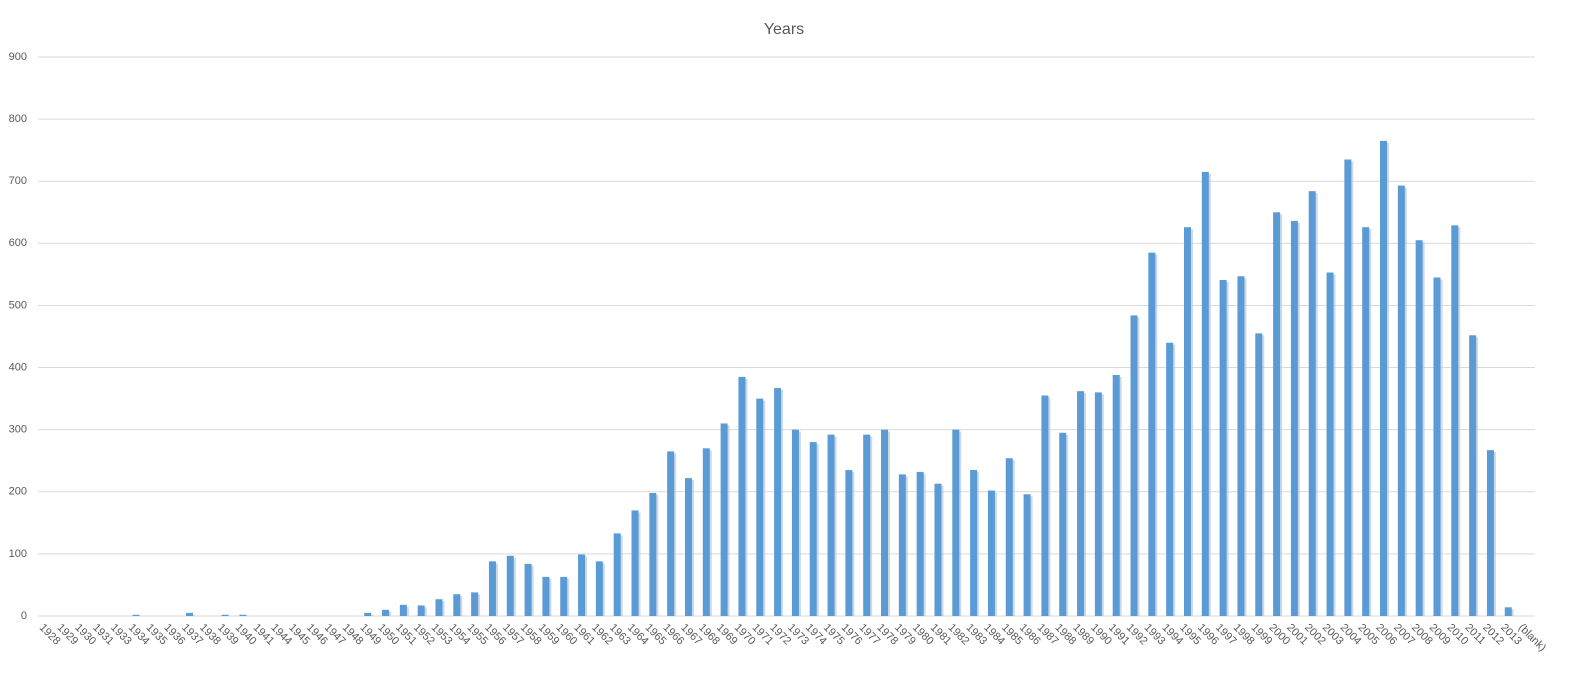 Image resolution: width=1569 pixels, height=682 pixels. What do you see at coordinates (24, 616) in the screenshot?
I see `y-tick-label: 0` at bounding box center [24, 616].